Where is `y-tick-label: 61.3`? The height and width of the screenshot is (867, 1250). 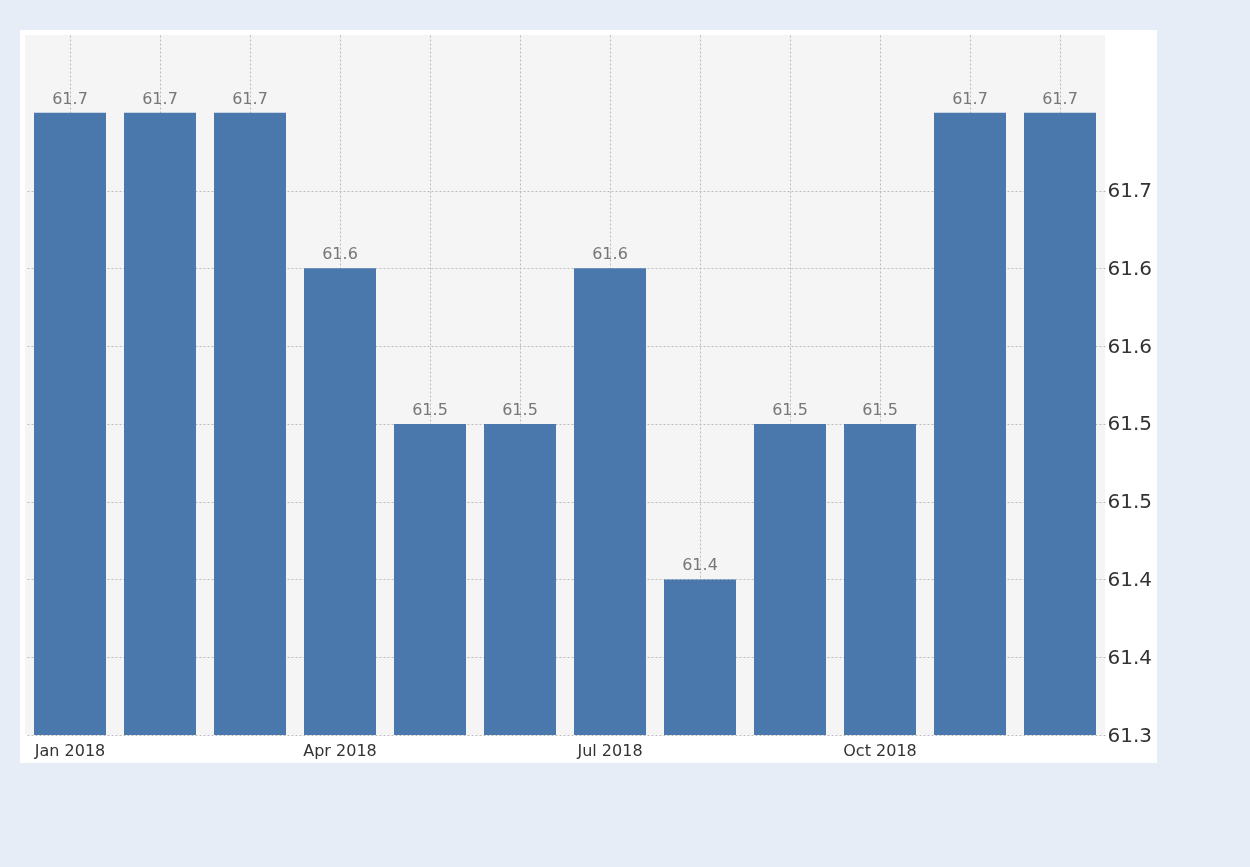 y-tick-label: 61.3 is located at coordinates (1130, 734).